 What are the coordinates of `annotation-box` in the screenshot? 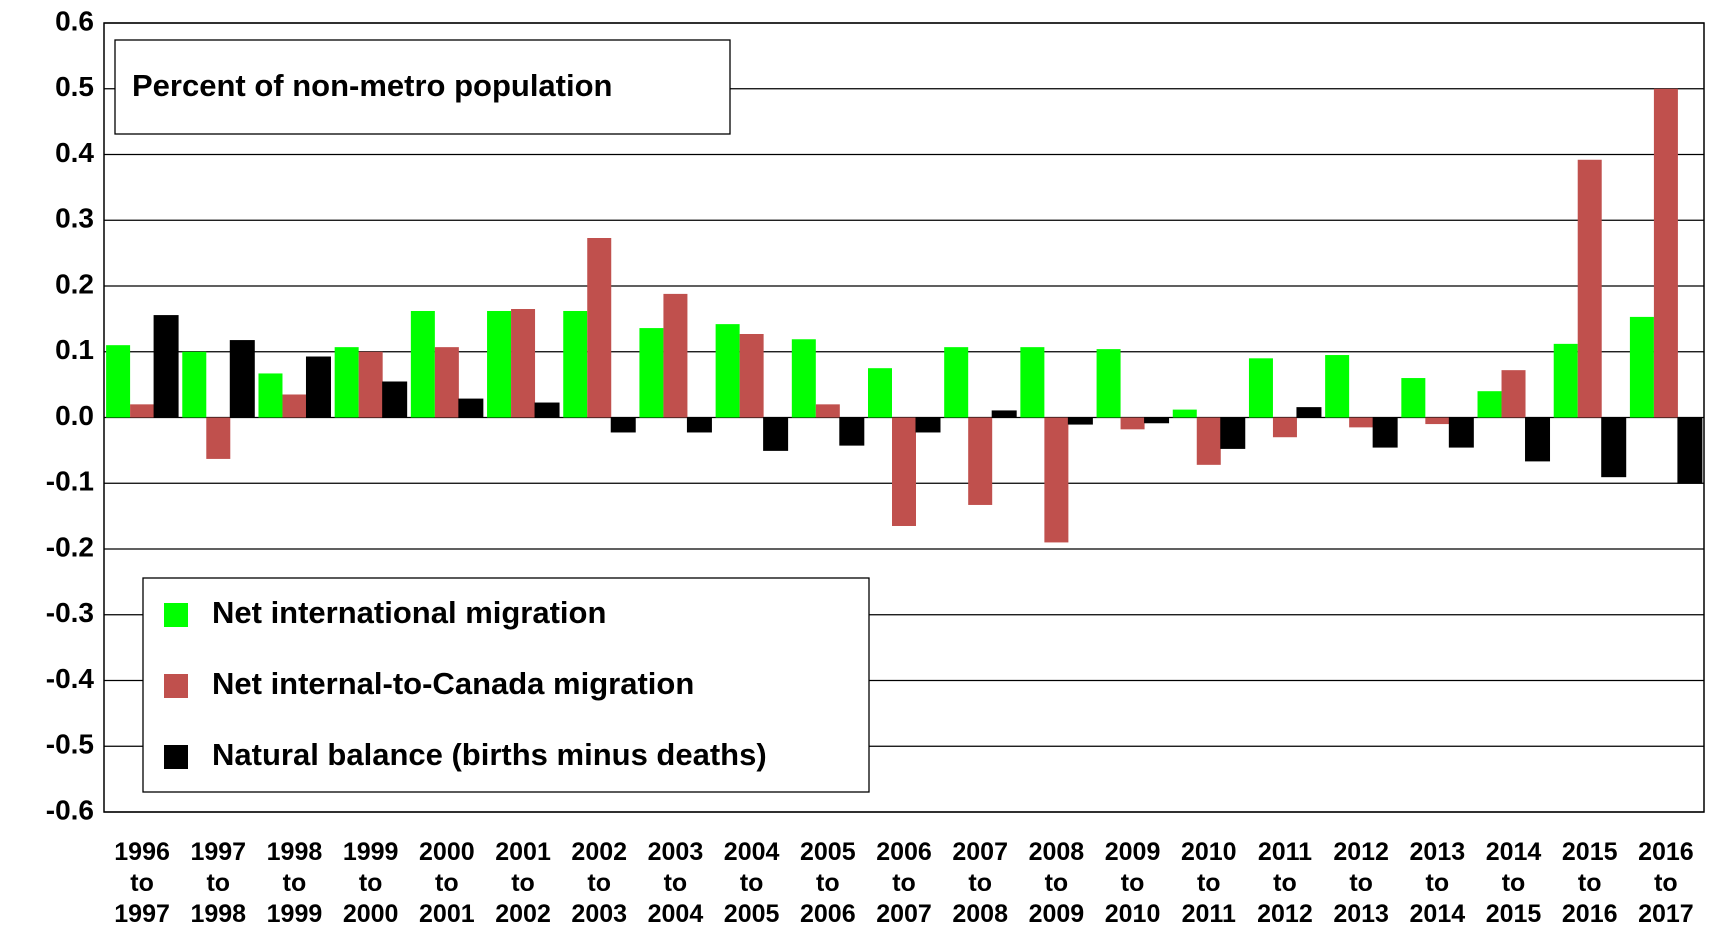 It's located at (422, 87).